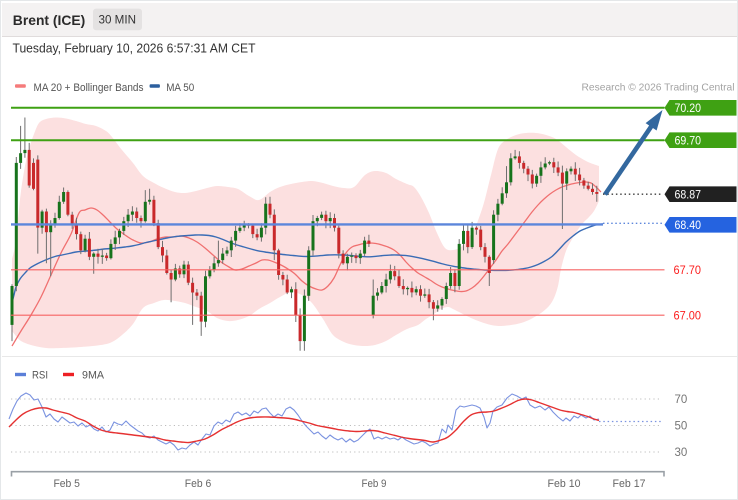 The height and width of the screenshot is (500, 738). I want to click on svg-text: 69.70, so click(688, 141).